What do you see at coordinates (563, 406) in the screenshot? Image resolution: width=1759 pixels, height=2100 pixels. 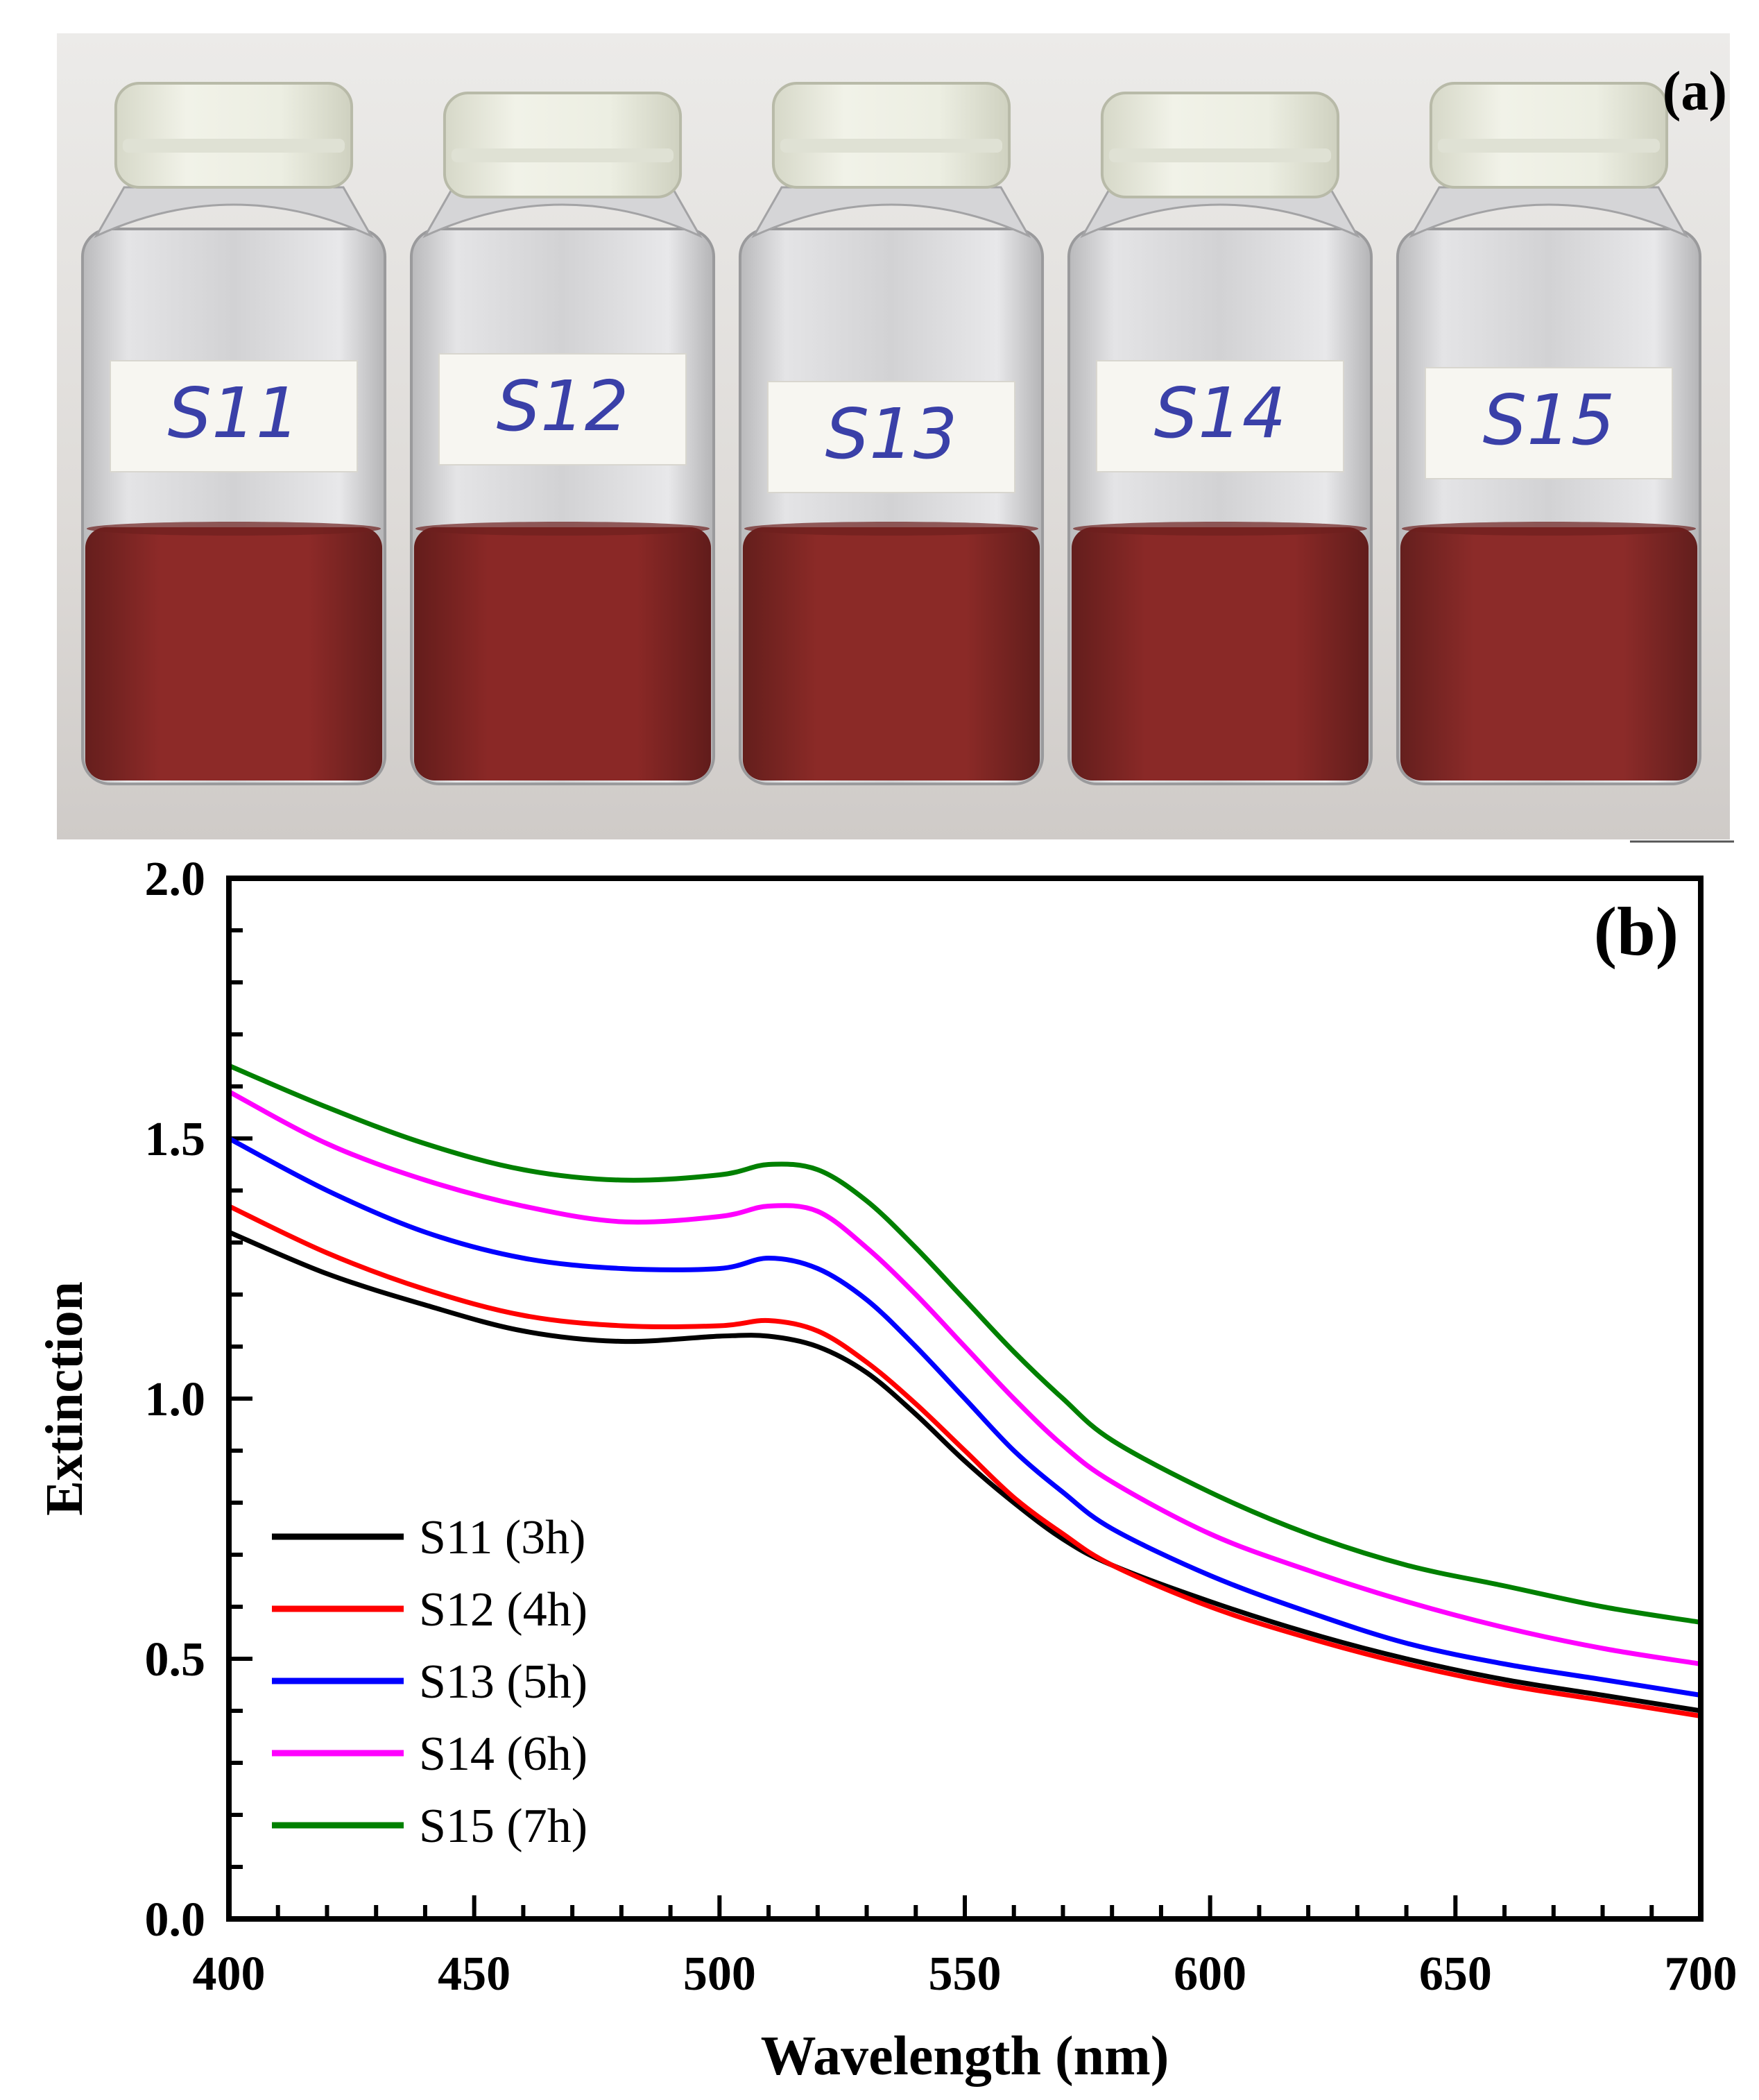 I see `vial-label-text: S12` at bounding box center [563, 406].